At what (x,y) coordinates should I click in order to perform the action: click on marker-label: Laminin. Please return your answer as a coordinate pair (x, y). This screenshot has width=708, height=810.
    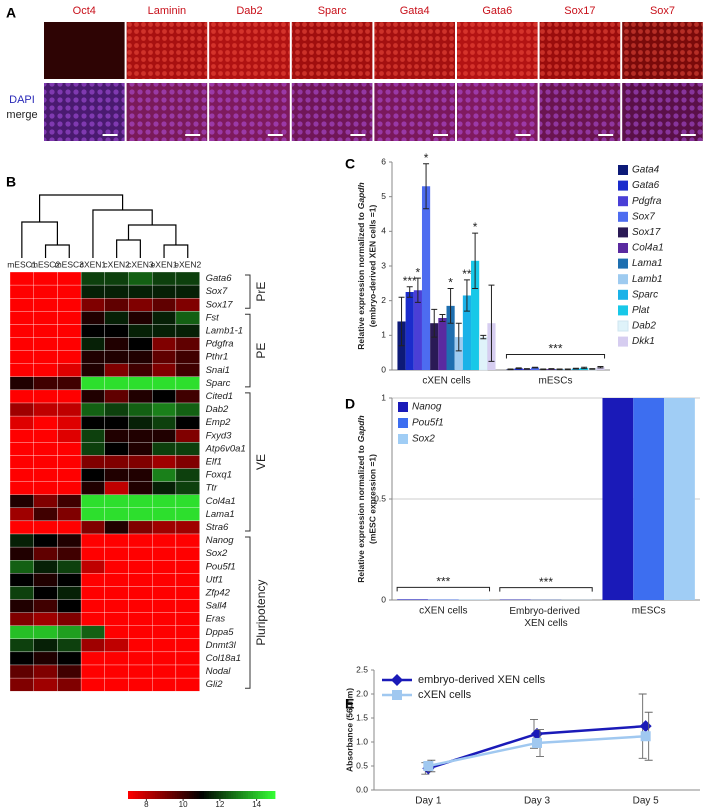
    Looking at the image, I should click on (167, 11).